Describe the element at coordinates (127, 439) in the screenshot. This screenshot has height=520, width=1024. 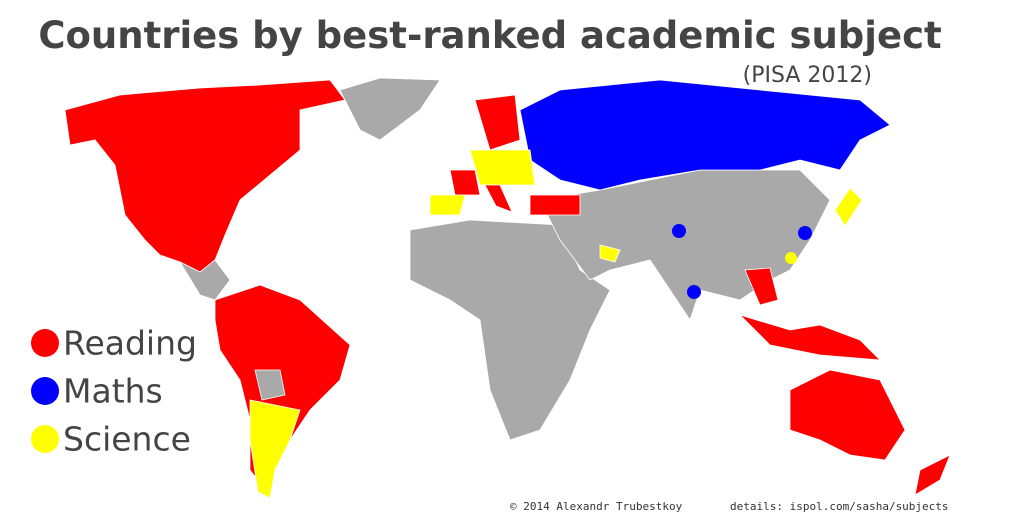
I see `legend-label: Science` at that location.